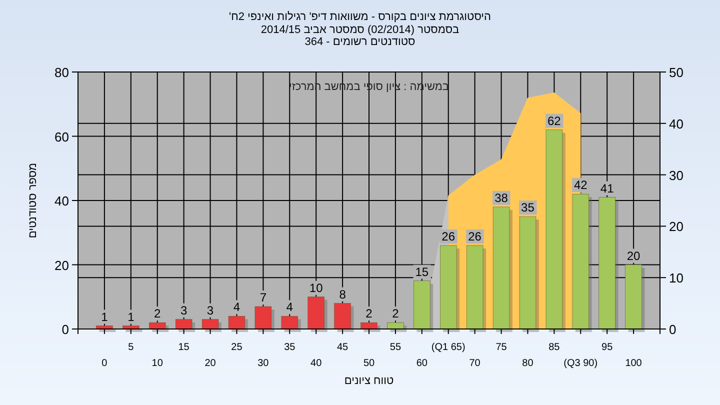  I want to click on x-tick-label: 15, so click(184, 347).